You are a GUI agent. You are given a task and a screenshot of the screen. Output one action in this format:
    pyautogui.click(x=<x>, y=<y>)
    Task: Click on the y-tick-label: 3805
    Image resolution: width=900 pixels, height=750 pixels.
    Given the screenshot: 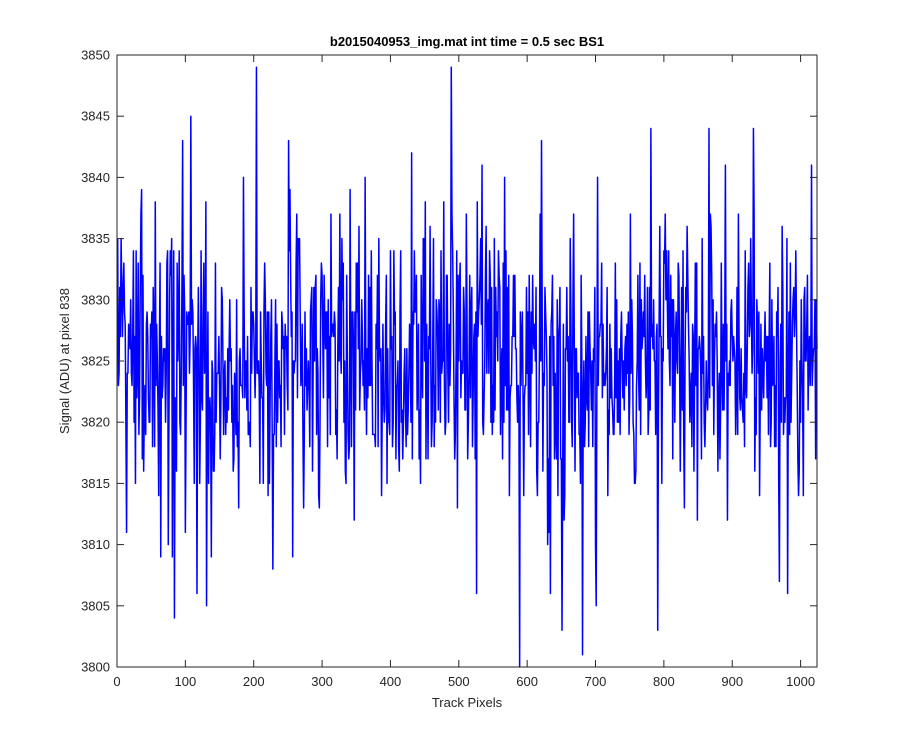 What is the action you would take?
    pyautogui.click(x=95, y=605)
    